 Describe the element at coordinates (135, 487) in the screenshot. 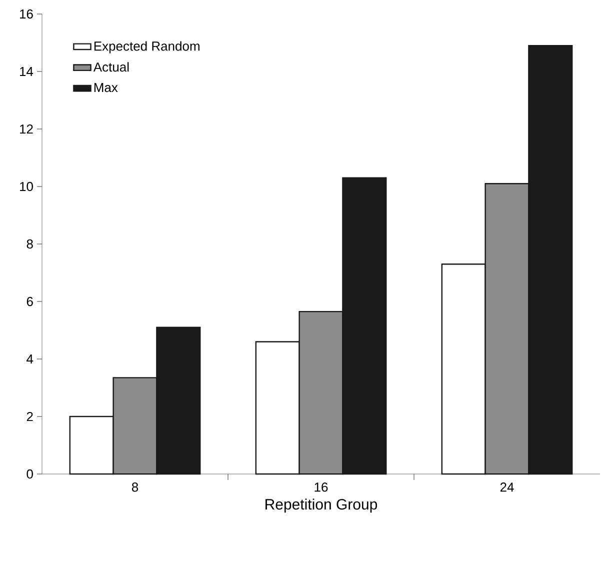

I see `x-tick-label: 8` at that location.